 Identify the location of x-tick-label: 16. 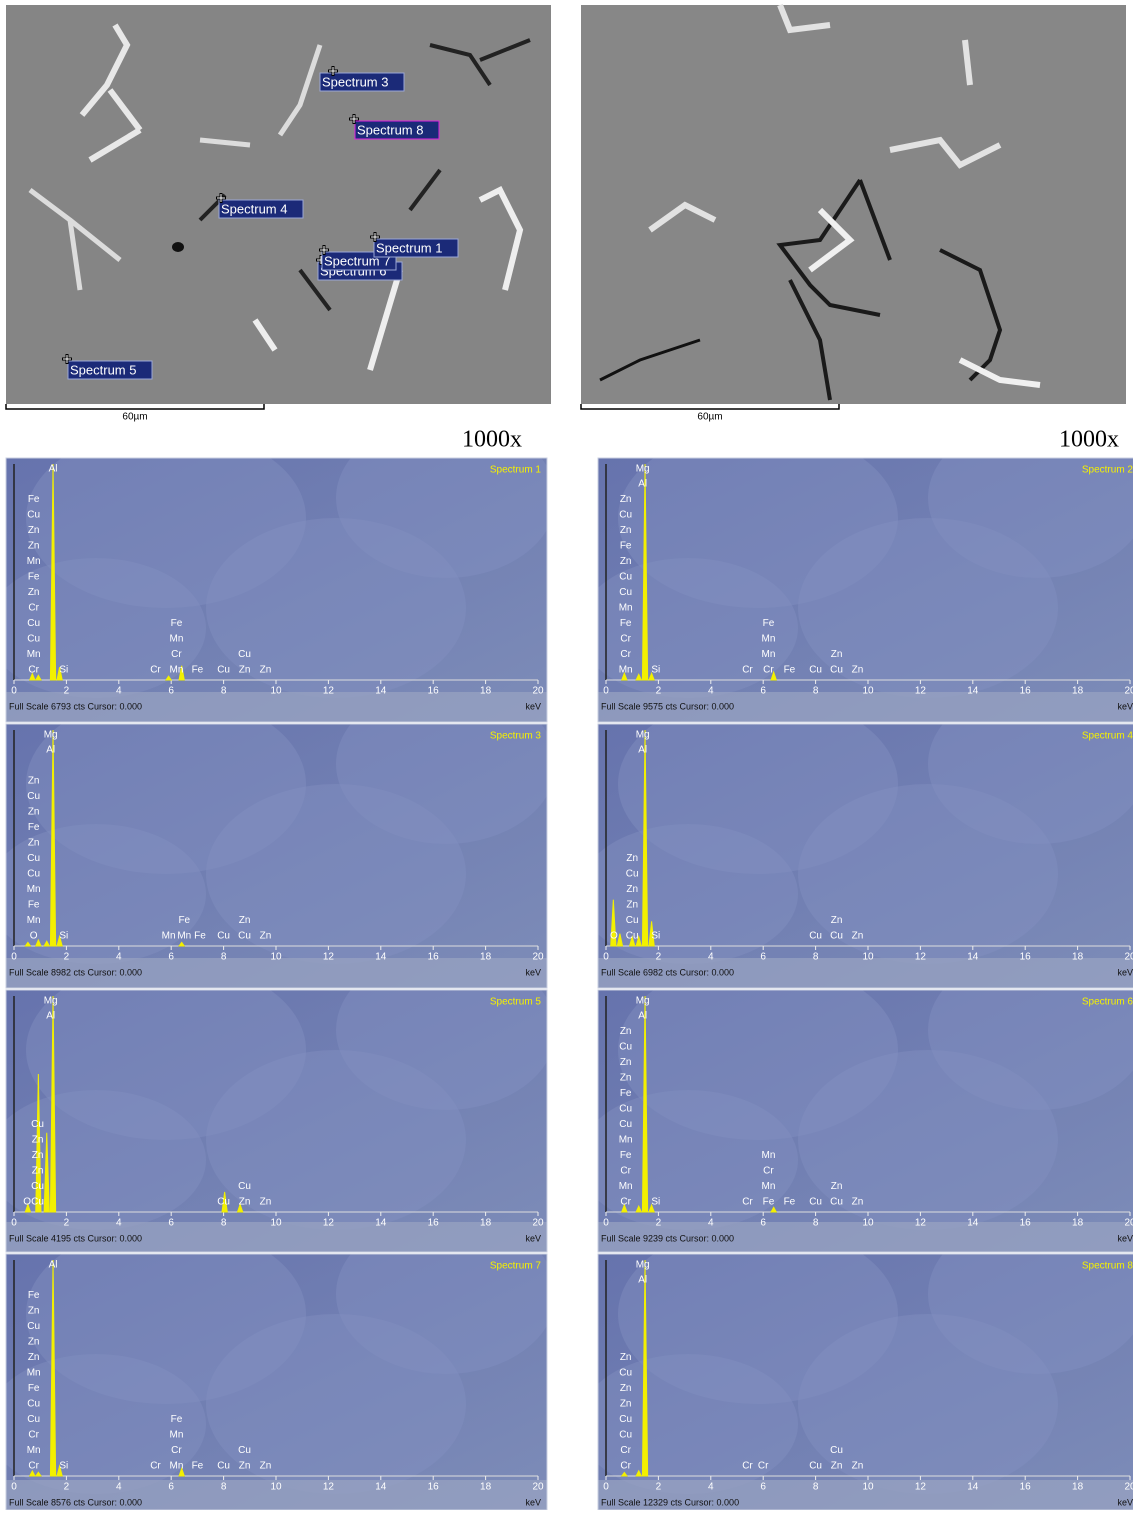
(1026, 1223).